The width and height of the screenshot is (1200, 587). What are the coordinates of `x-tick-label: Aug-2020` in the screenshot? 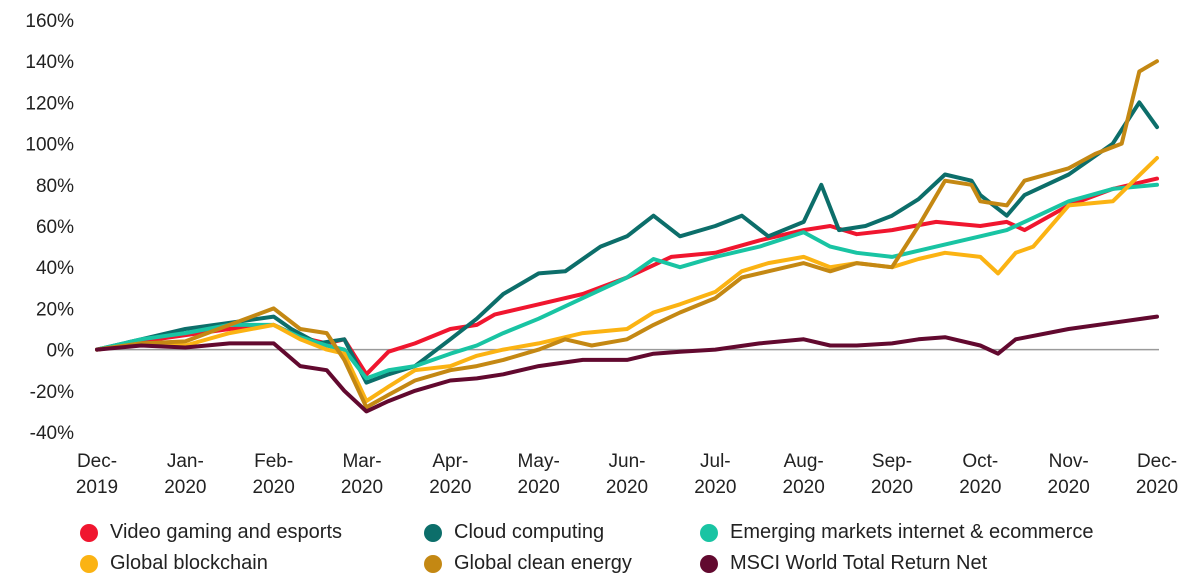 It's located at (804, 474).